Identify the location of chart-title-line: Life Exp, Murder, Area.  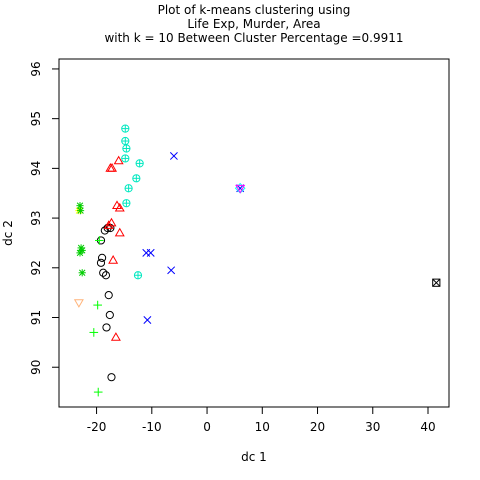
(253, 24).